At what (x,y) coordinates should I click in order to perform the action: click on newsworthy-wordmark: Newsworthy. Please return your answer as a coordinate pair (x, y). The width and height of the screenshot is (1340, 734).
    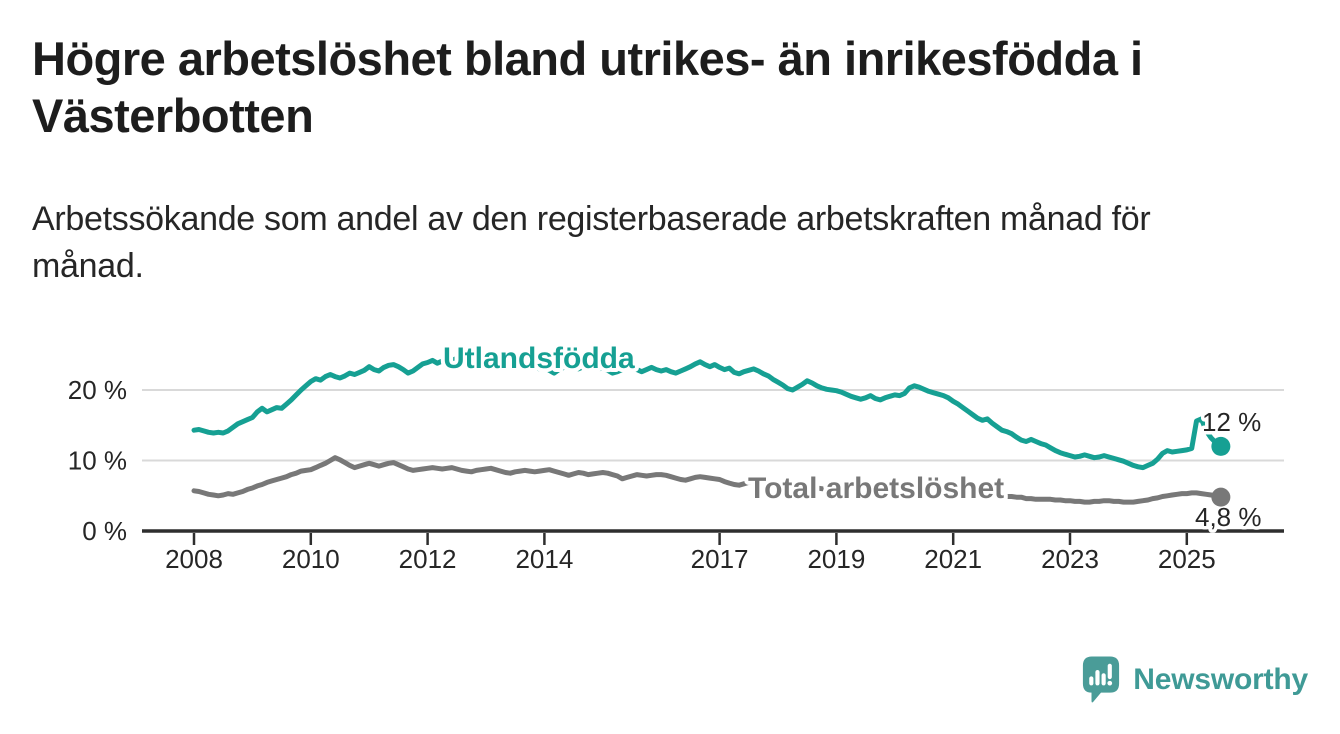
    Looking at the image, I should click on (1220, 679).